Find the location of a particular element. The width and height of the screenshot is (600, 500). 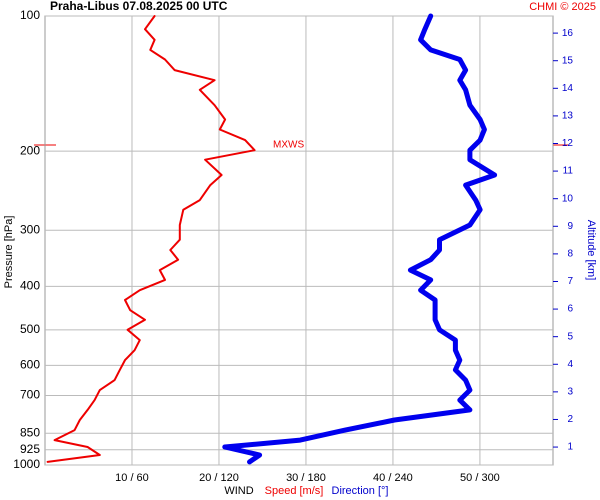

annotation: MXWS is located at coordinates (288, 145).